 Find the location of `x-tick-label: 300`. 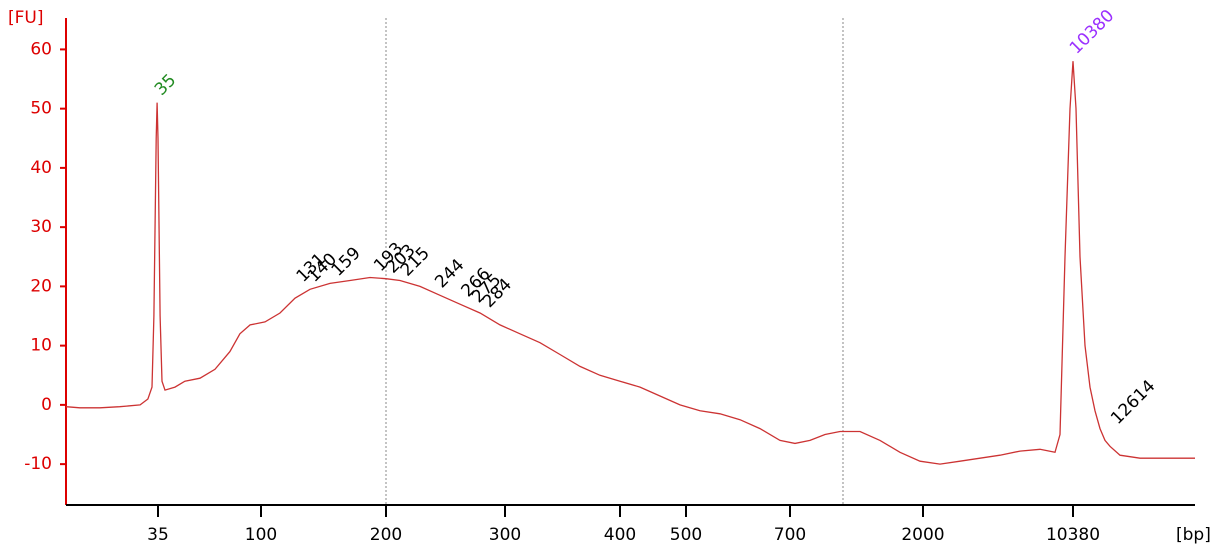

x-tick-label: 300 is located at coordinates (505, 535).